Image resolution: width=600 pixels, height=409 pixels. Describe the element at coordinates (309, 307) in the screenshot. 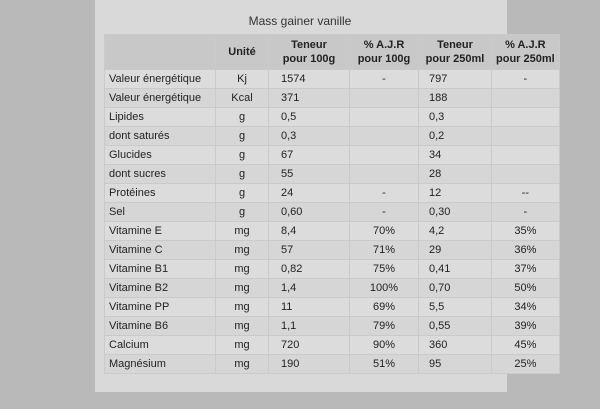

I see `teneur-100g-cell: 11` at that location.